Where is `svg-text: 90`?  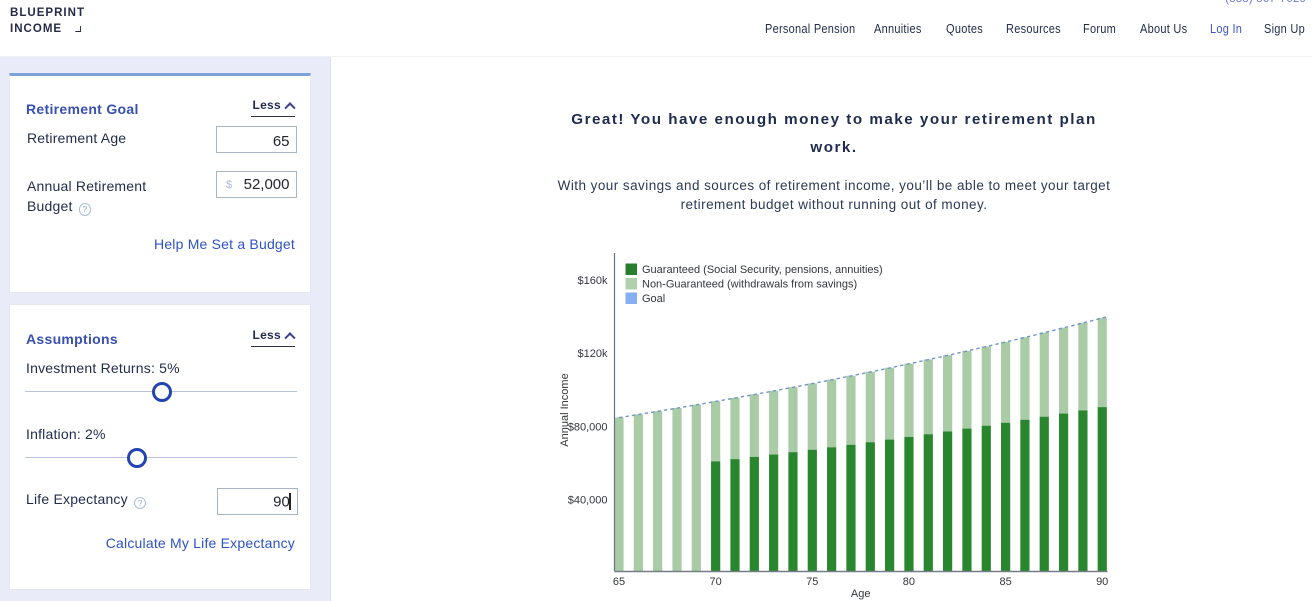
svg-text: 90 is located at coordinates (1102, 582).